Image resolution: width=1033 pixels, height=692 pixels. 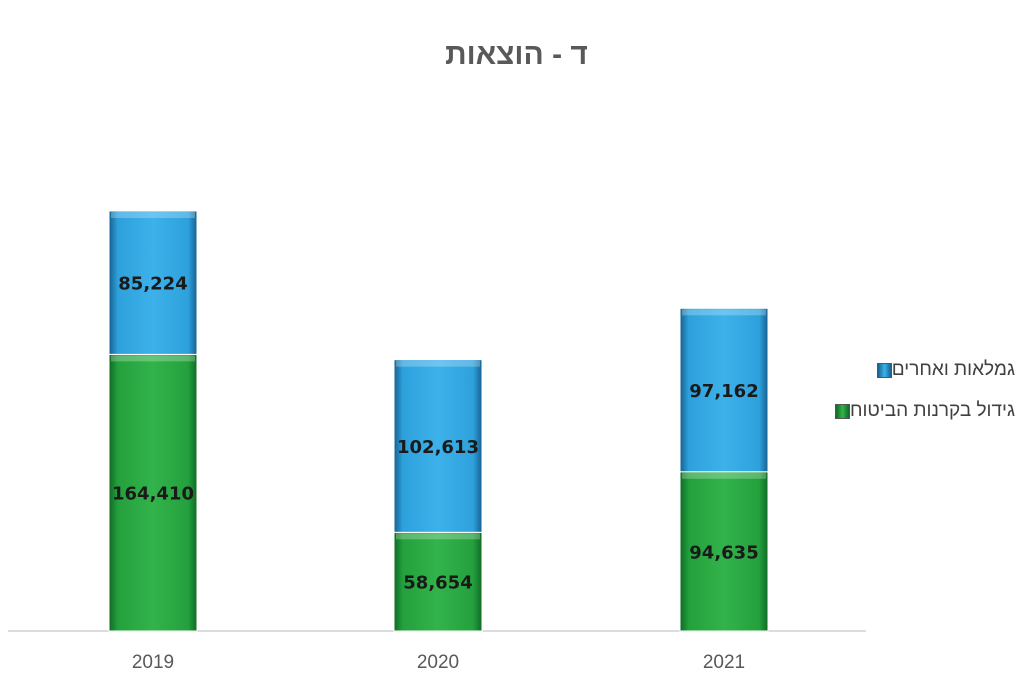 What do you see at coordinates (438, 662) in the screenshot?
I see `x-tick-label-2020: 2020` at bounding box center [438, 662].